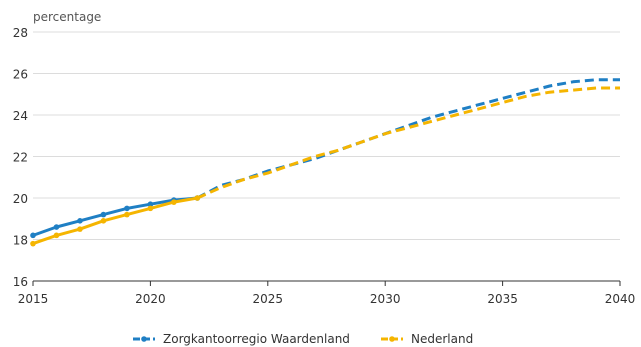 The width and height of the screenshot is (641, 347). What do you see at coordinates (20, 282) in the screenshot?
I see `y-tick-label: 16` at bounding box center [20, 282].